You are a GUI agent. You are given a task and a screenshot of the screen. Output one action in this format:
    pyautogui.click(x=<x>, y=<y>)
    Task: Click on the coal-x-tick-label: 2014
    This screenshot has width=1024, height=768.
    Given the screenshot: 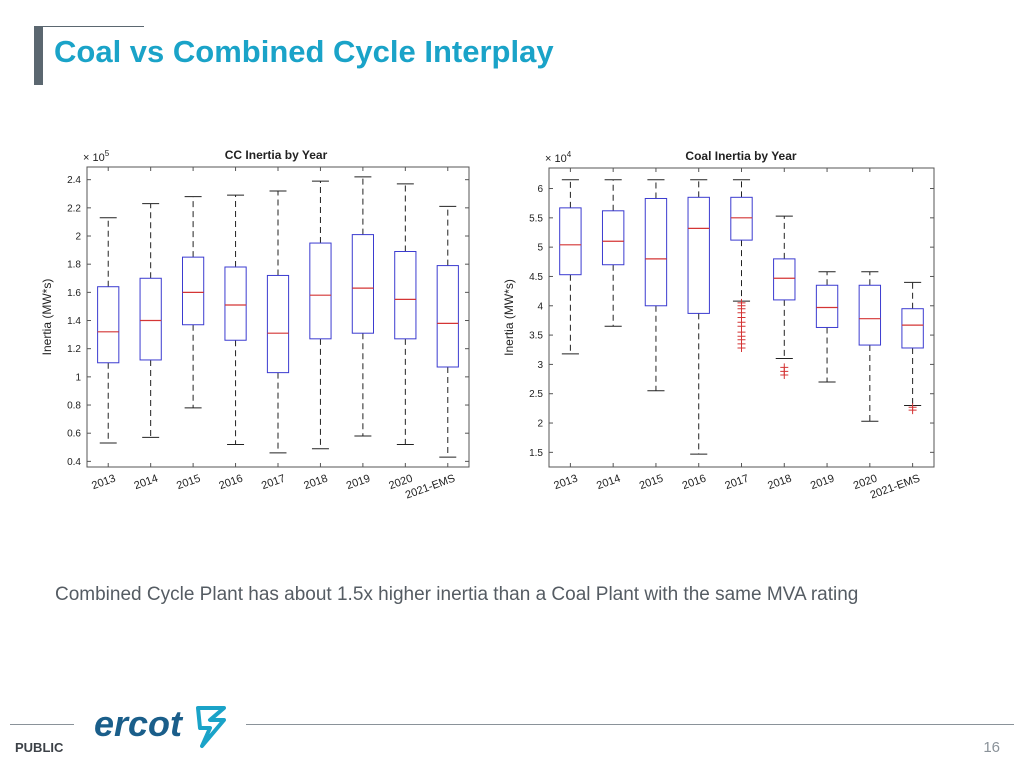 What is the action you would take?
    pyautogui.click(x=608, y=483)
    